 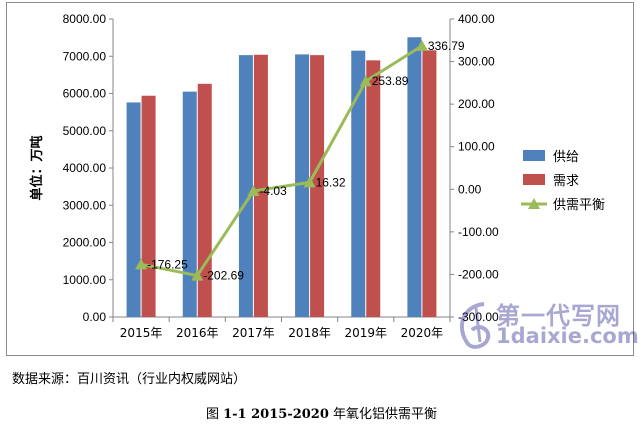 I want to click on watermark: 第一代写网 1daixie.com, so click(x=545, y=324).